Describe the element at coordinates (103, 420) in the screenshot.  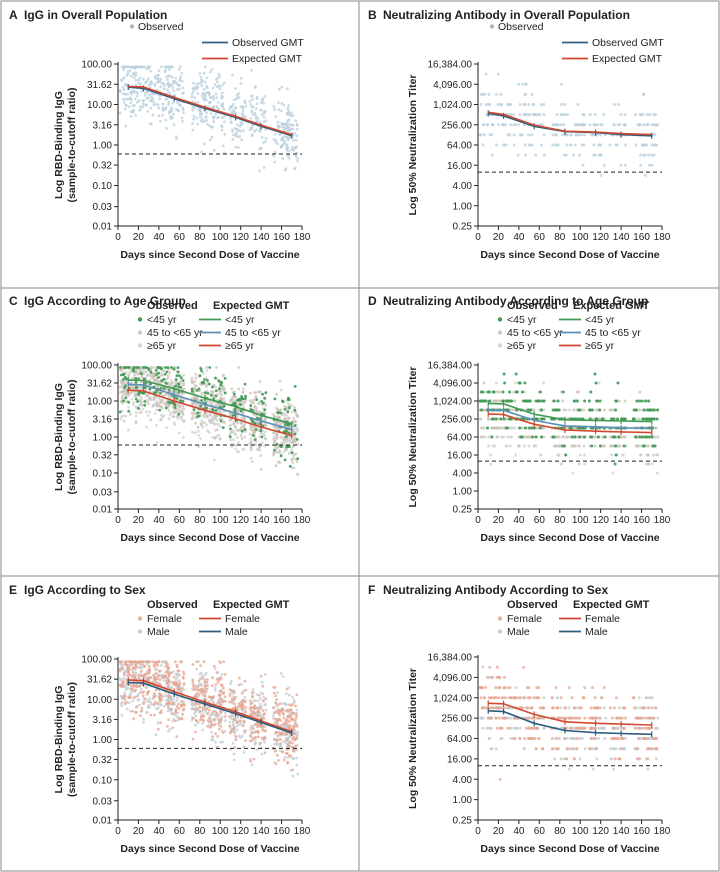
I see `y-tick-label: 3.16` at that location.